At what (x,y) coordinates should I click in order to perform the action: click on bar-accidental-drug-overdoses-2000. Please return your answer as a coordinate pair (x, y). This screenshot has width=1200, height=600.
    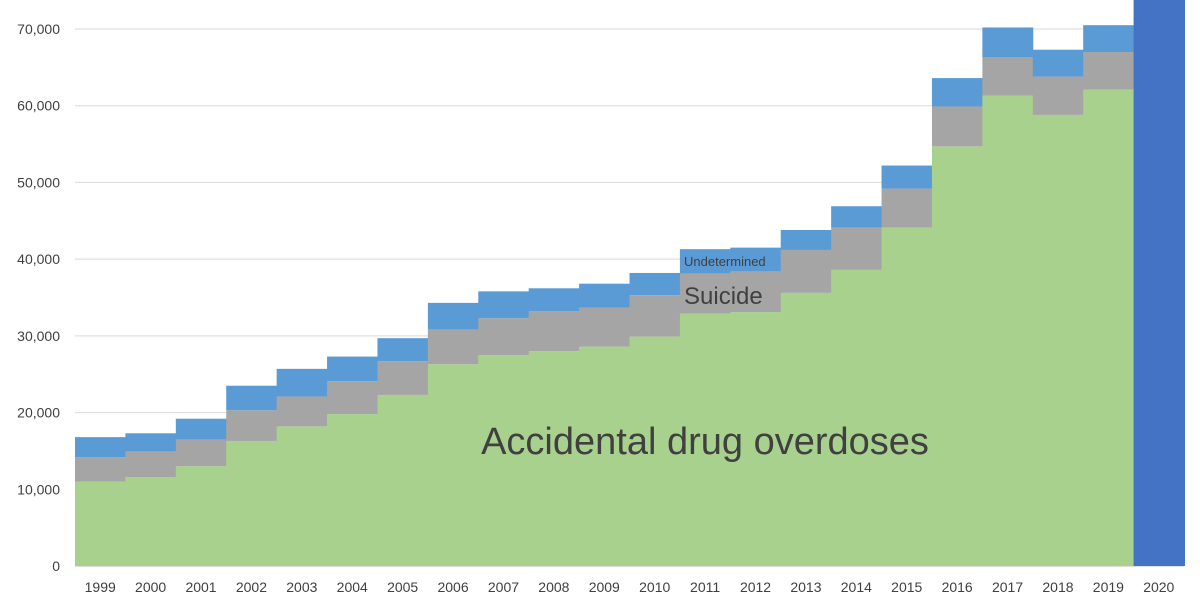
    Looking at the image, I should click on (151, 521).